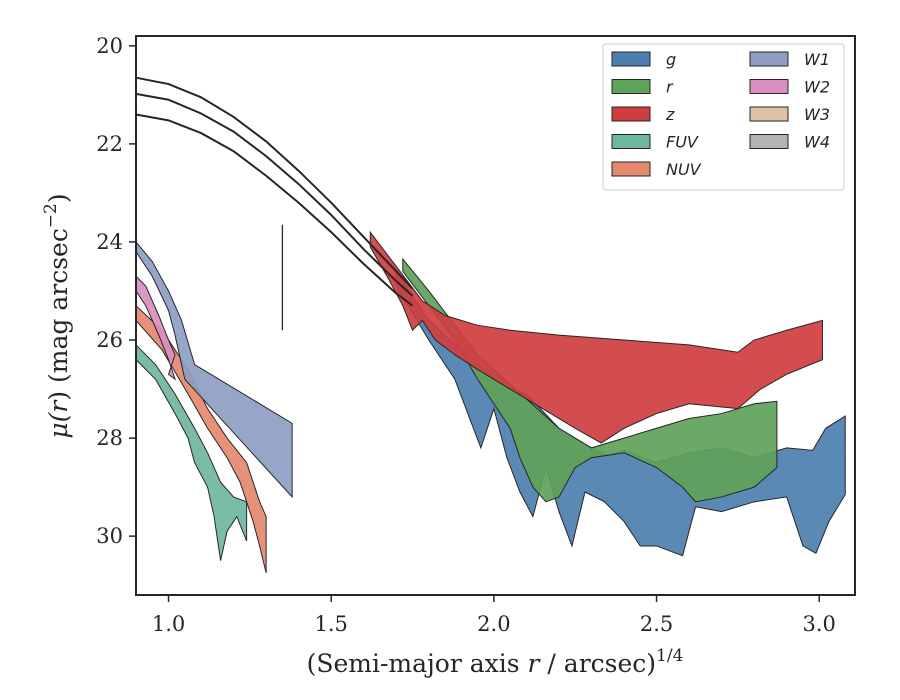 Image resolution: width=900 pixels, height=700 pixels. What do you see at coordinates (670, 114) in the screenshot?
I see `legend-label-z: z` at bounding box center [670, 114].